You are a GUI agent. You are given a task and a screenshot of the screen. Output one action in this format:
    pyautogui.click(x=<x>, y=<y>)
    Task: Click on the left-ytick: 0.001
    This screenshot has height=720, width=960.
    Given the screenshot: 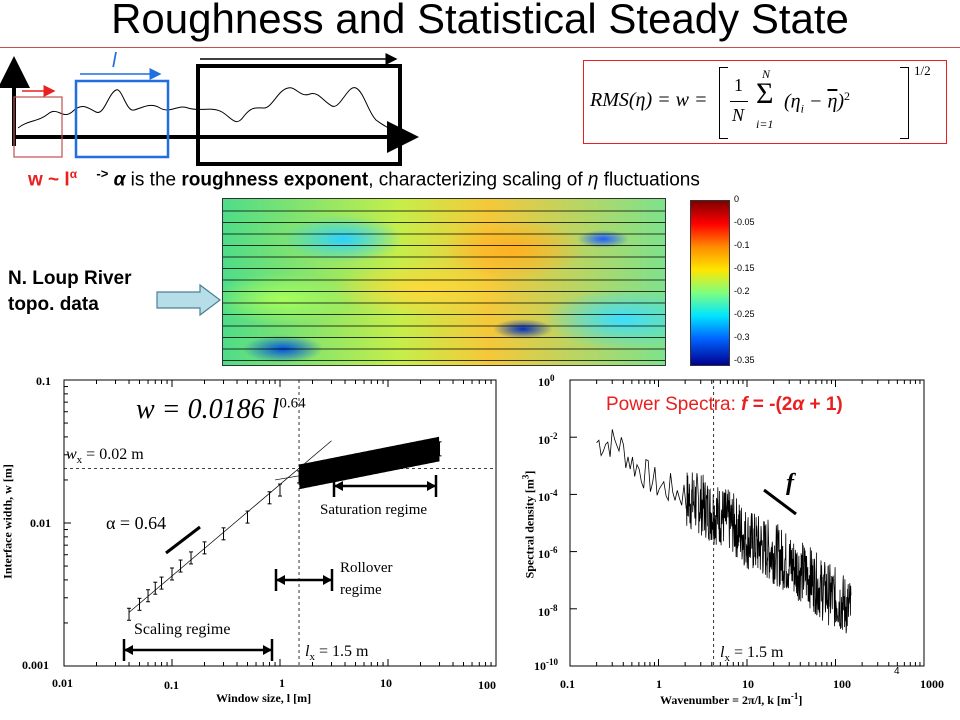 What is the action you would take?
    pyautogui.click(x=35, y=665)
    